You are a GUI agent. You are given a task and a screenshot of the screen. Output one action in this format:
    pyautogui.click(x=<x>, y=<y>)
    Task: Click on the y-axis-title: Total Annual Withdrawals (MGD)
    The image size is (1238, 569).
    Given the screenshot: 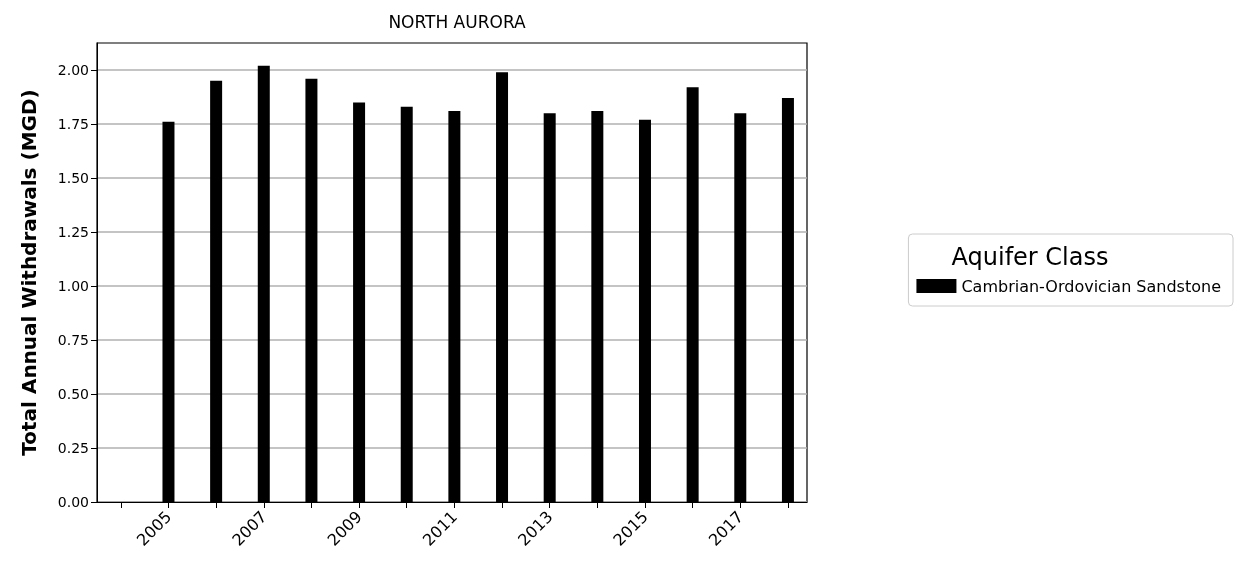 What is the action you would take?
    pyautogui.click(x=29, y=272)
    